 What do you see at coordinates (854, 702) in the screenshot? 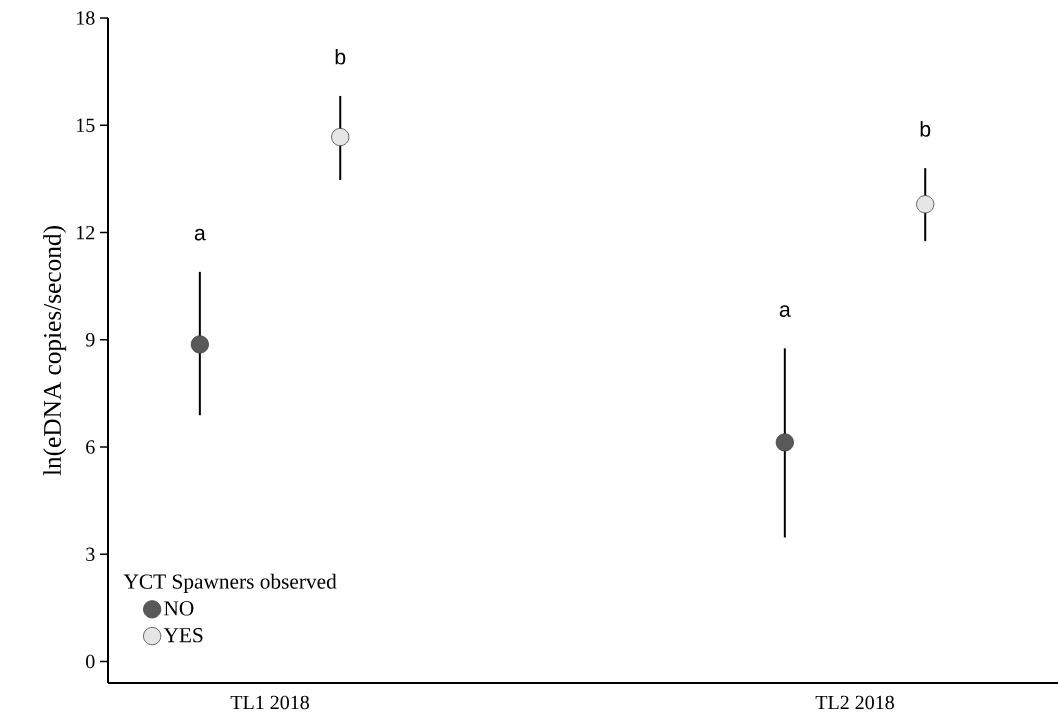
I see `x-tick-label: TL2 2018` at bounding box center [854, 702].